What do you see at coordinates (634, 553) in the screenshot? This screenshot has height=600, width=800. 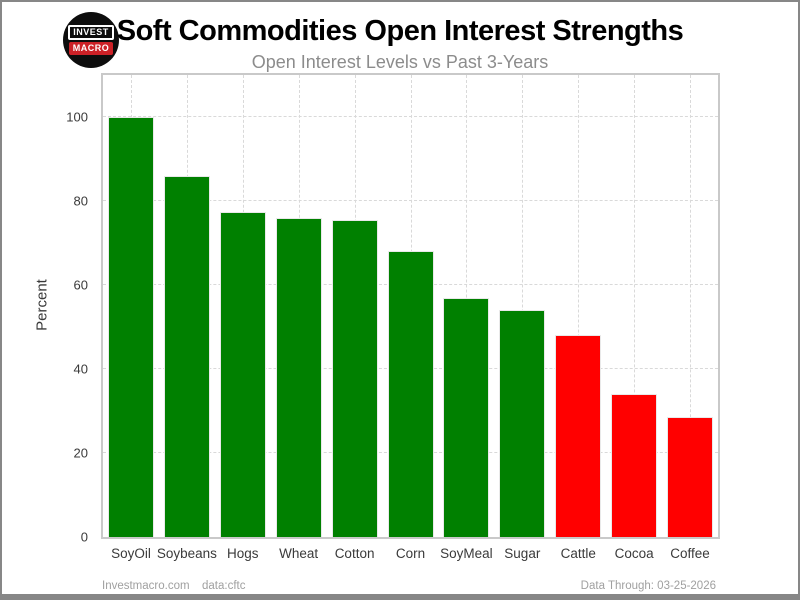 I see `x-tick-label: Cocoa` at bounding box center [634, 553].